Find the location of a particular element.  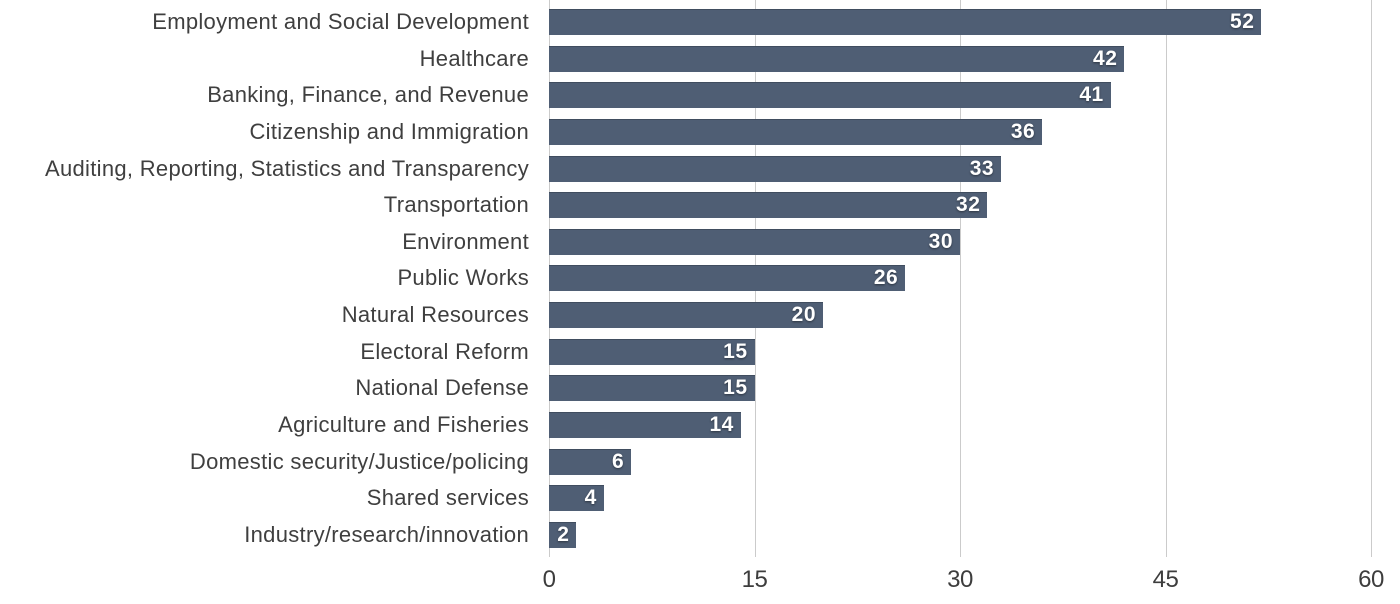

category-label: Electoral Reform is located at coordinates (444, 351).